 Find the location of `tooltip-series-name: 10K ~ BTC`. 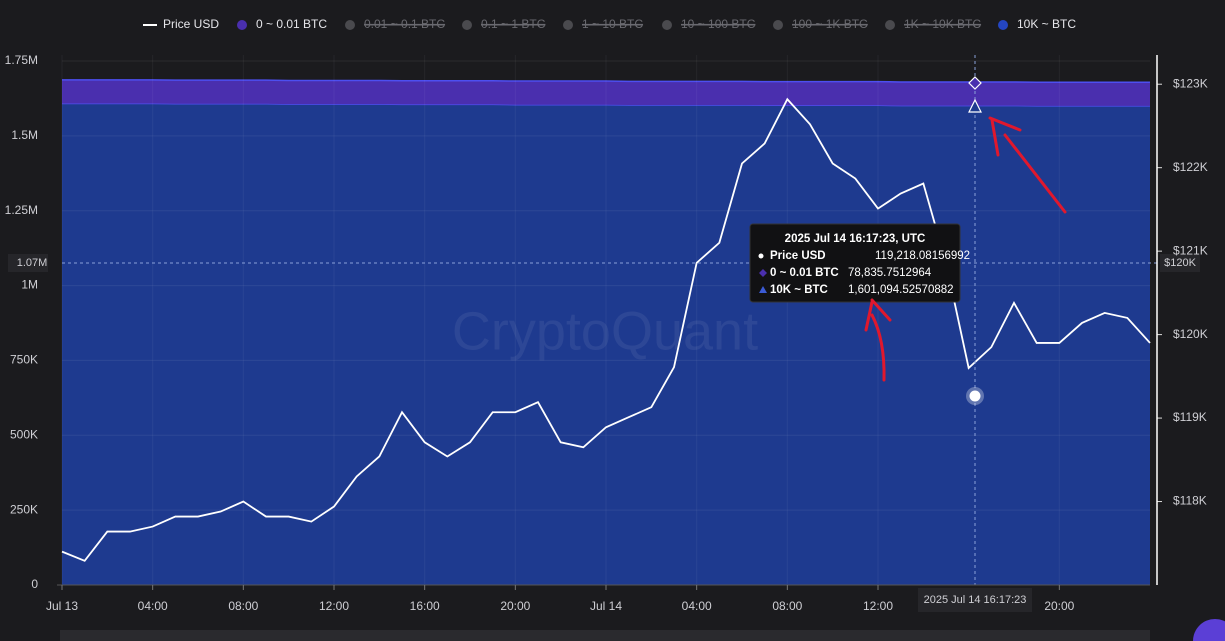

tooltip-series-name: 10K ~ BTC is located at coordinates (799, 290).